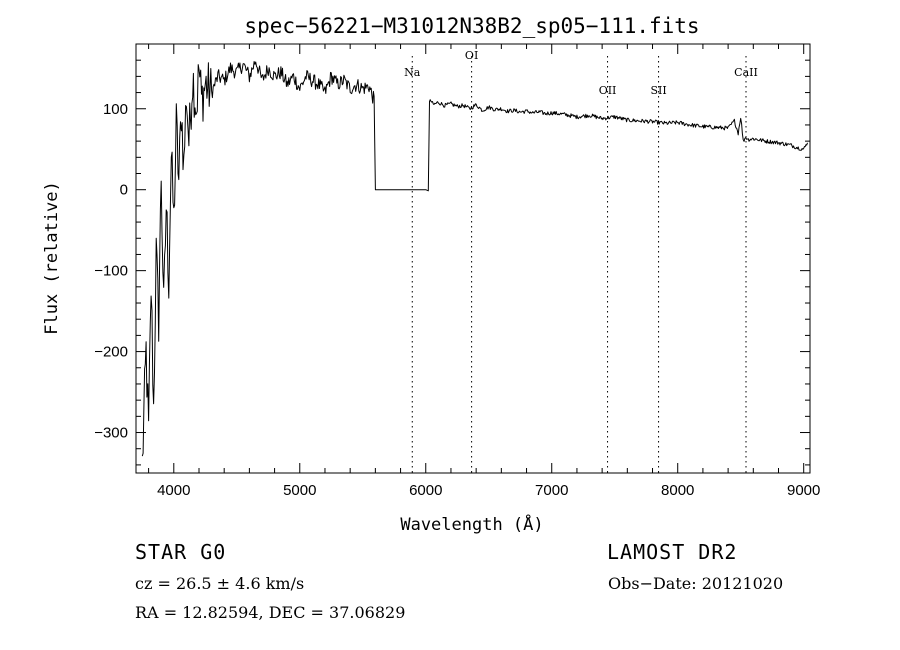 The height and width of the screenshot is (650, 900). I want to click on y-axis-label: Flux (relative), so click(52, 258).